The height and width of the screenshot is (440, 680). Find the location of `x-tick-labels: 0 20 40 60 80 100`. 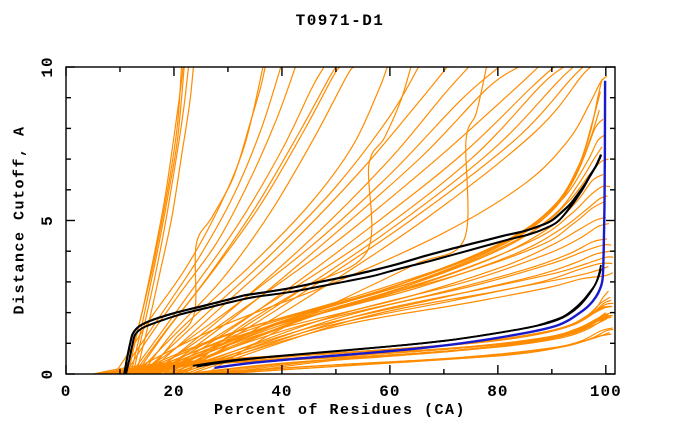

x-tick-labels: 0 20 40 60 80 100 is located at coordinates (341, 392).